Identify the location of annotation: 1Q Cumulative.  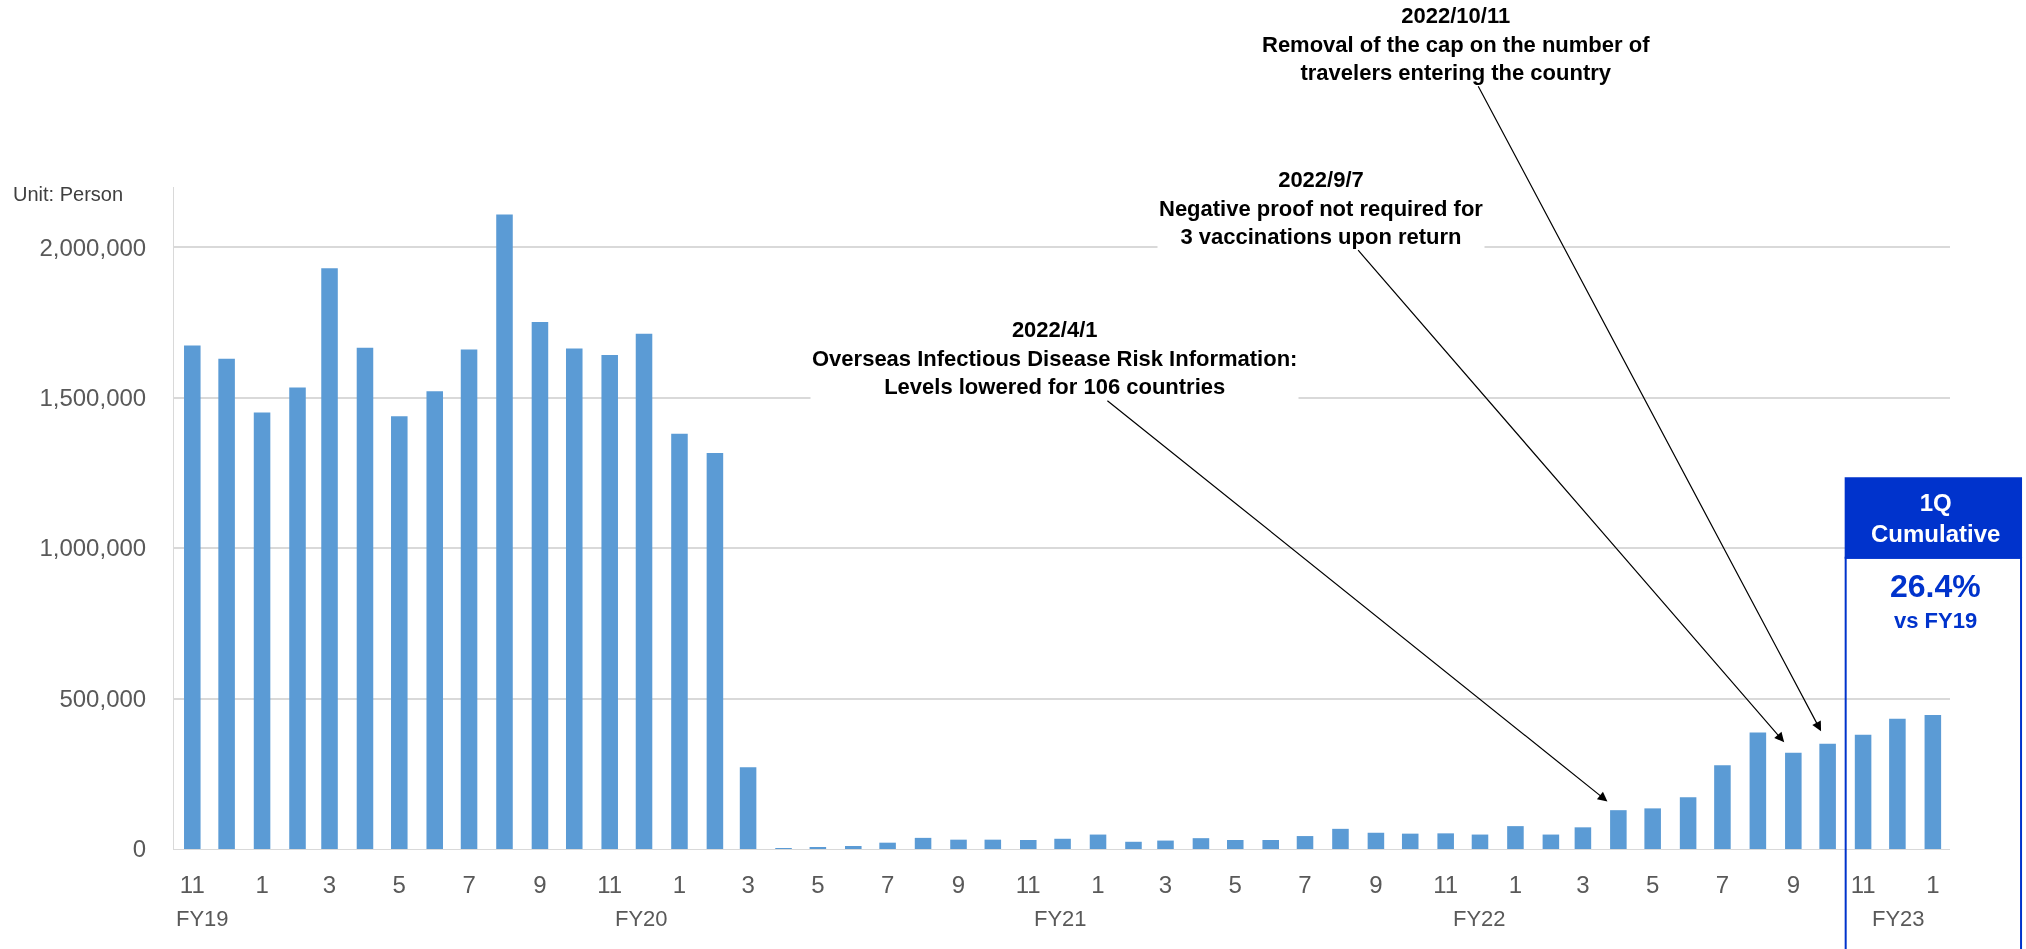
(1936, 518).